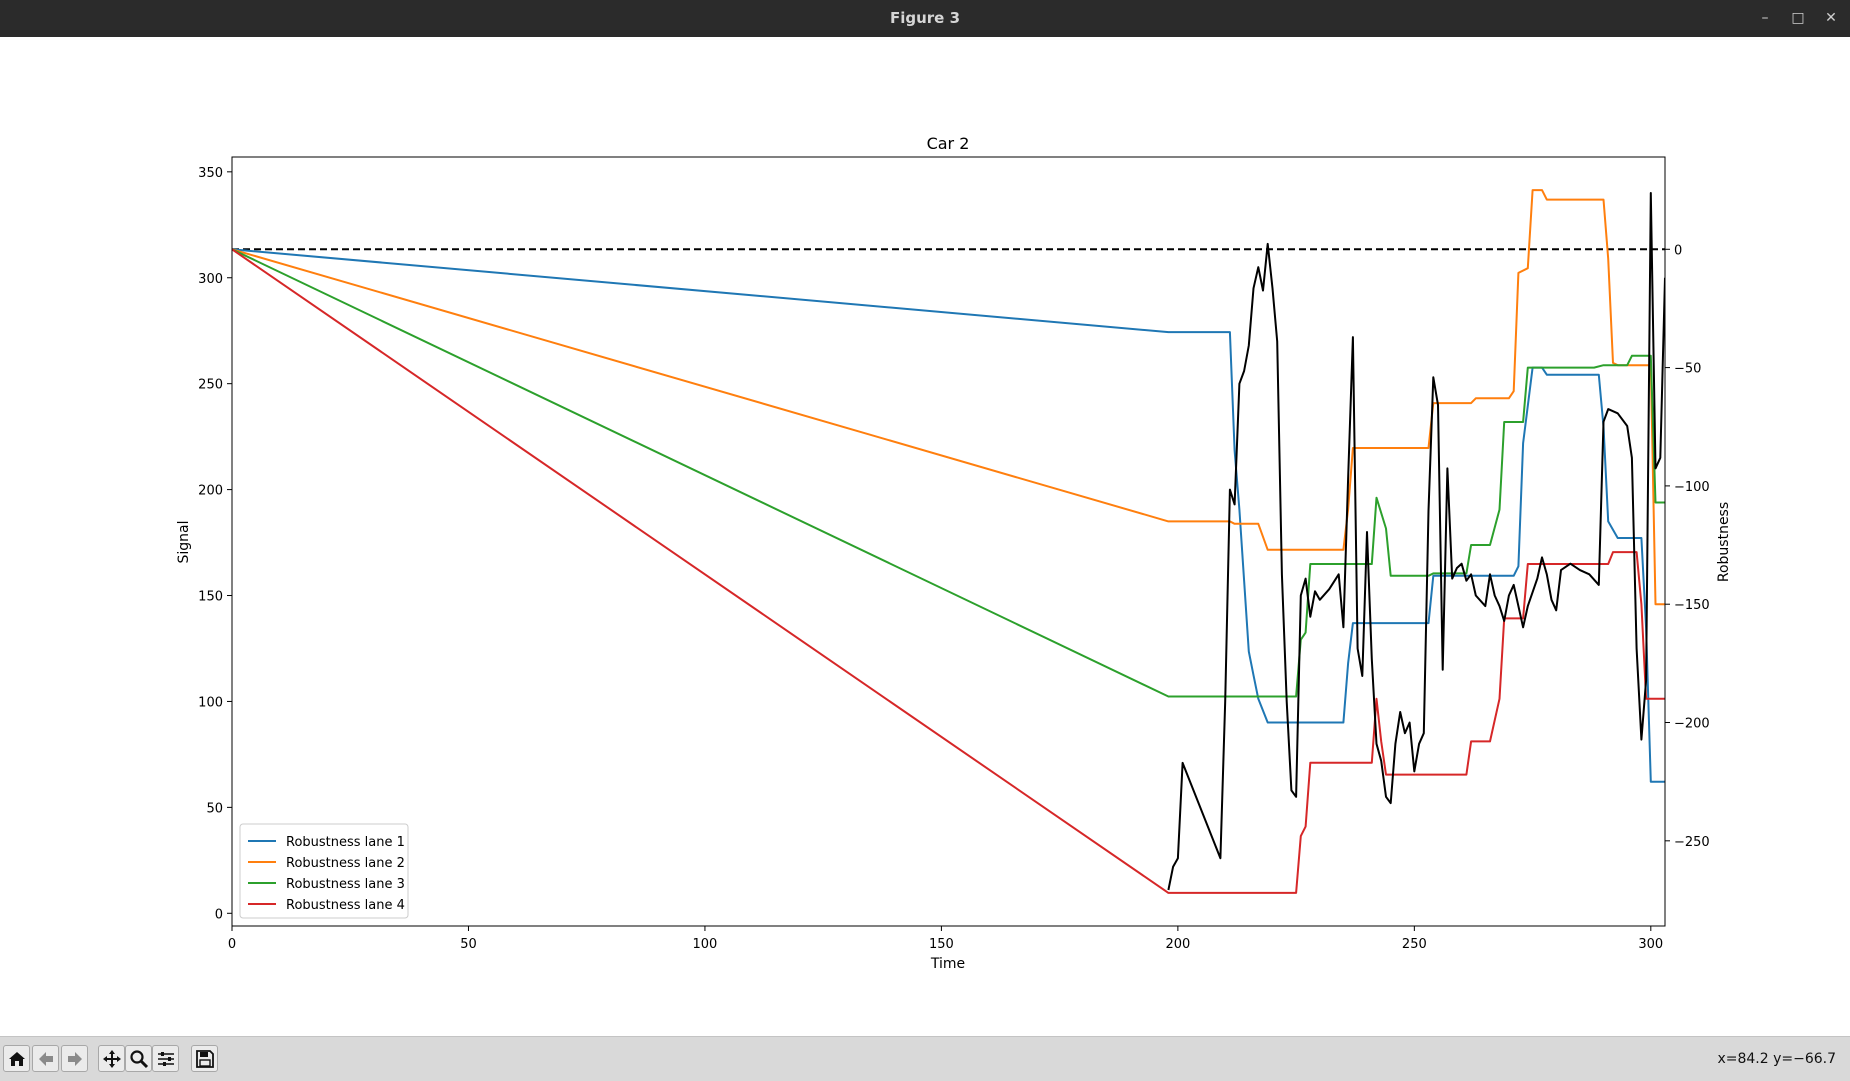 This screenshot has height=1081, width=1850. Describe the element at coordinates (210, 385) in the screenshot. I see `y-tick-label: 250` at that location.